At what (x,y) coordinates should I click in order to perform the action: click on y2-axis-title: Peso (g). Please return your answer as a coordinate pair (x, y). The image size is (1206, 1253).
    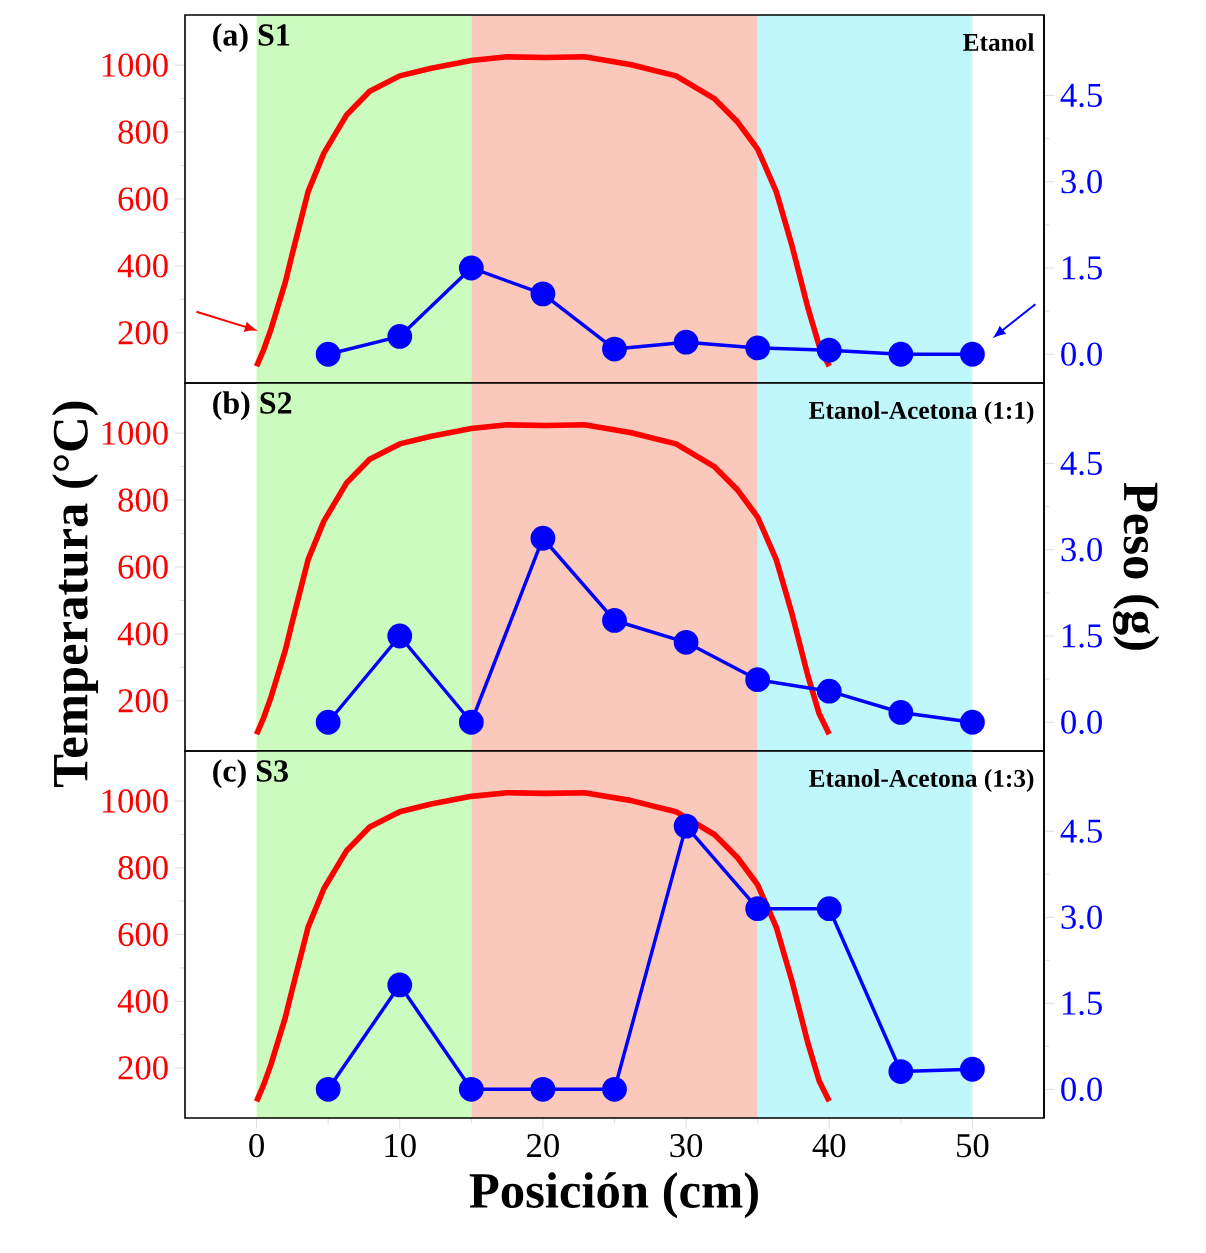
    Looking at the image, I should click on (1136, 566).